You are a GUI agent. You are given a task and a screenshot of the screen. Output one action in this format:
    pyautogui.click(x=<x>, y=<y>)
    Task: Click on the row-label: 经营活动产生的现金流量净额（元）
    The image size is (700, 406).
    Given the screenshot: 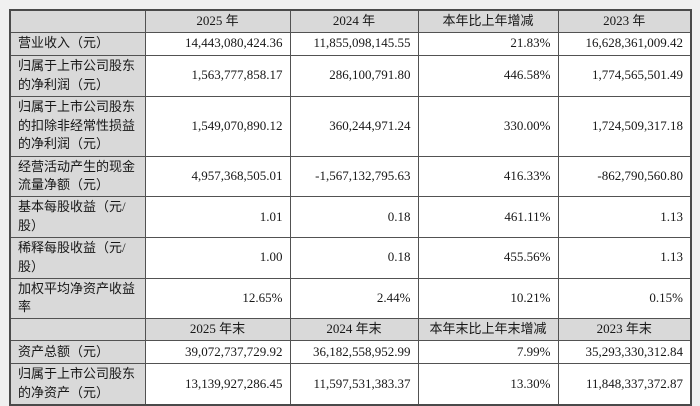 What is the action you would take?
    pyautogui.click(x=77, y=176)
    